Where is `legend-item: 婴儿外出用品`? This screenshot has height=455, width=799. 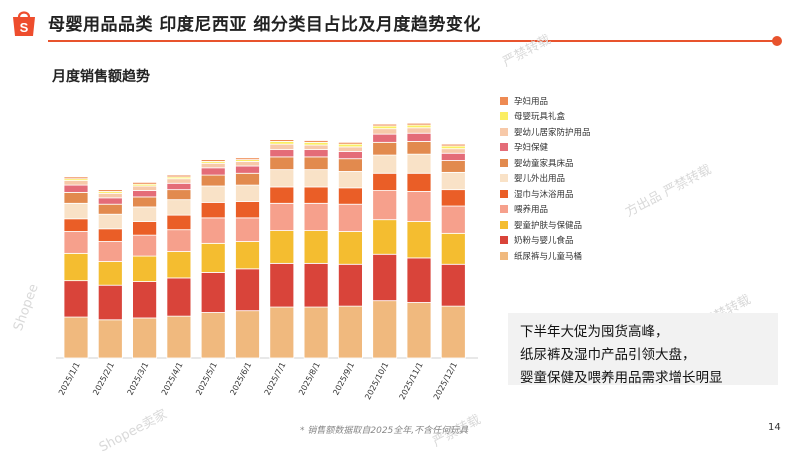
legend-item: 婴儿外出用品 is located at coordinates (545, 179).